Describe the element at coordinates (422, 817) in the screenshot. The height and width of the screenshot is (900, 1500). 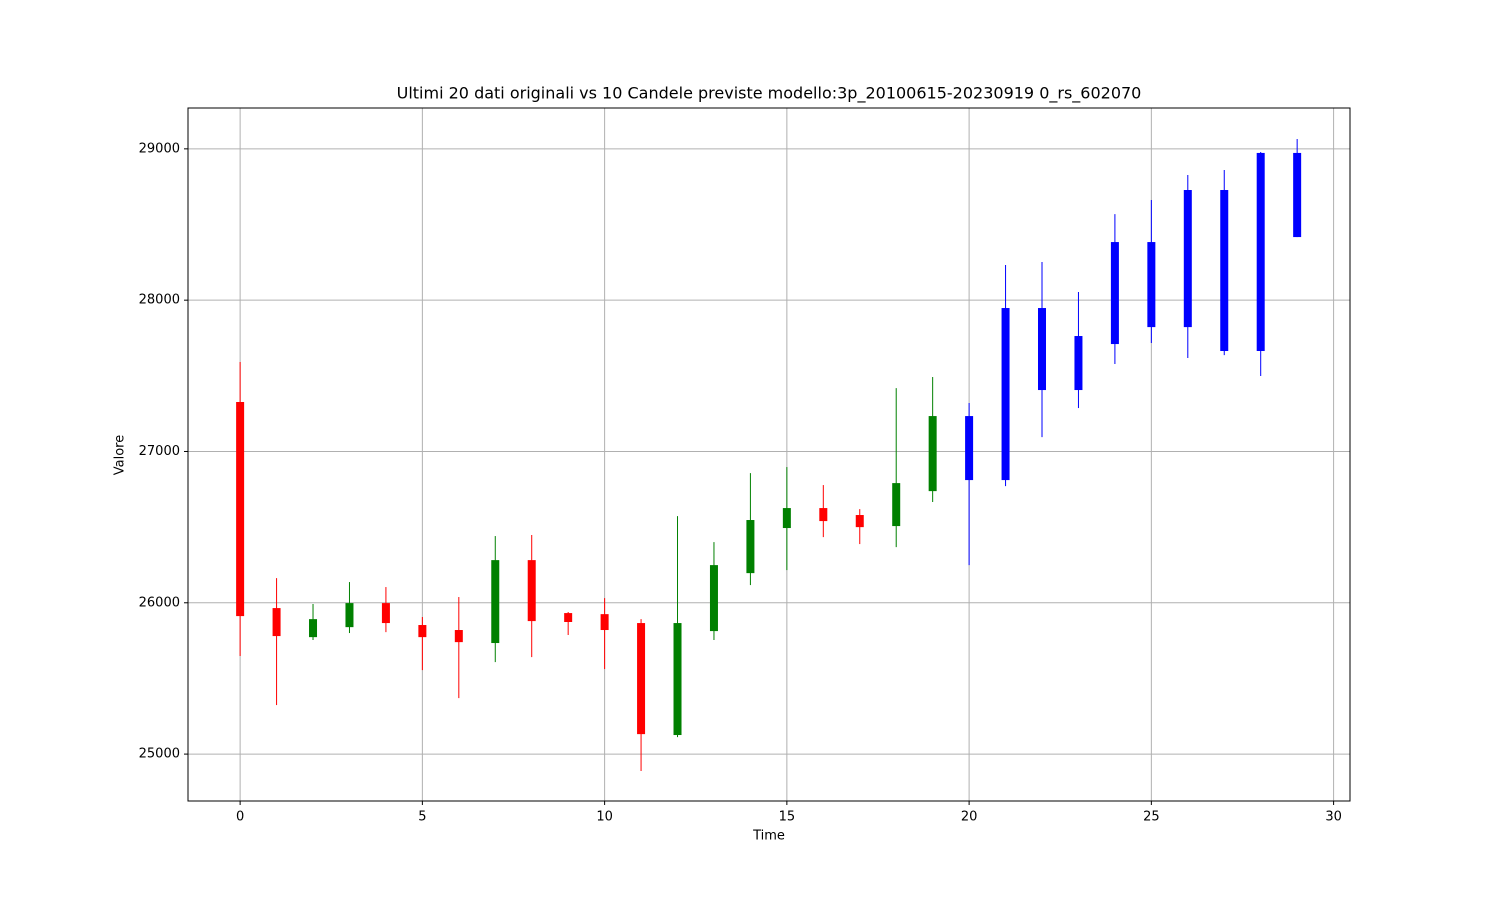
I see `x-tick-label: 5` at that location.